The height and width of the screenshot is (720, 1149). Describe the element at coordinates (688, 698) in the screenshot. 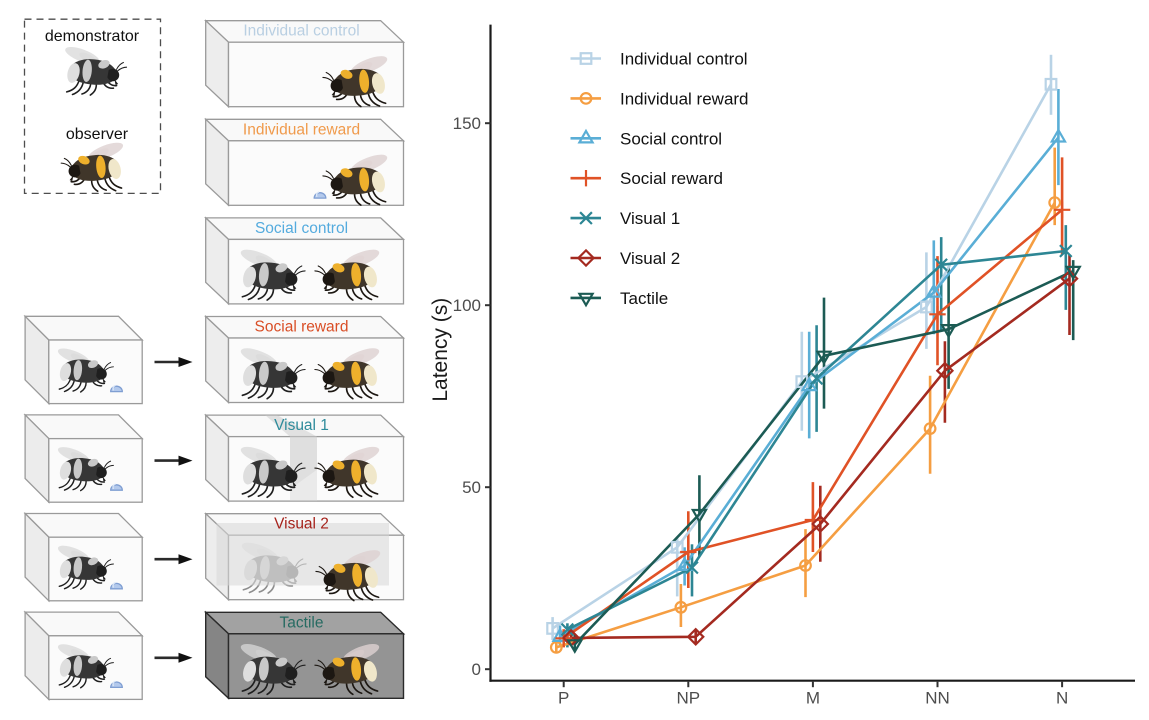

I see `svg-text: NP` at that location.